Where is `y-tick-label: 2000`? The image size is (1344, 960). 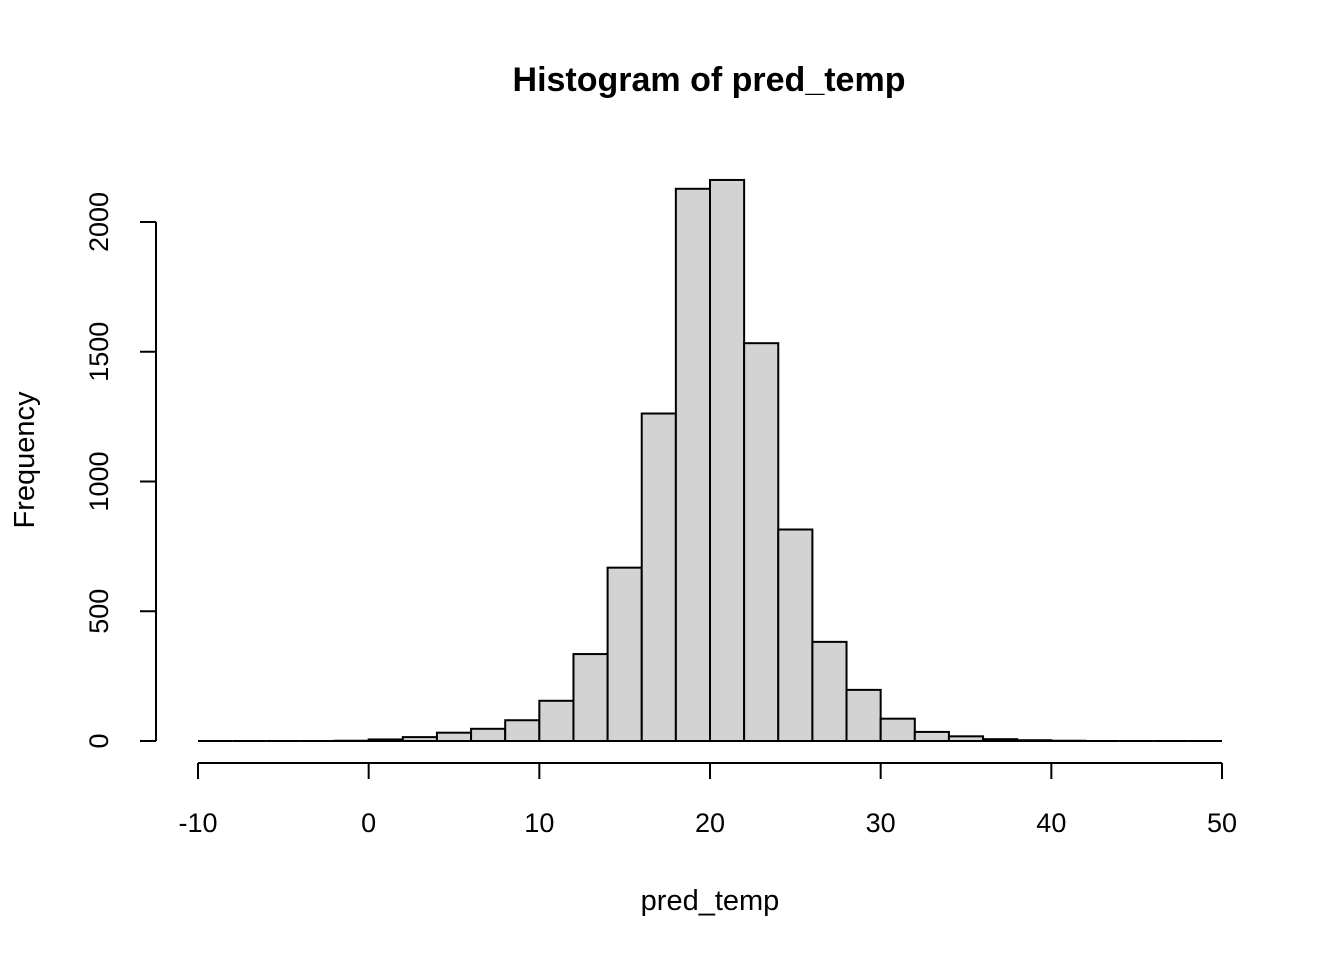 y-tick-label: 2000 is located at coordinates (99, 222).